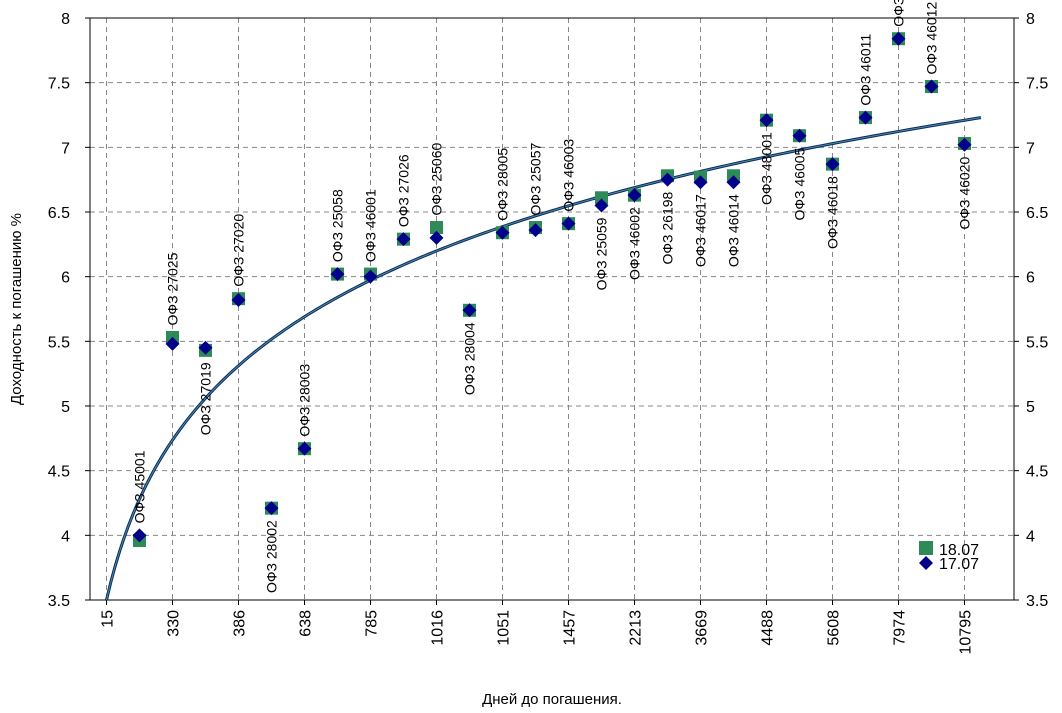 Image resolution: width=1062 pixels, height=713 pixels. What do you see at coordinates (65, 278) in the screenshot?
I see `y-tick-label-left: 6` at bounding box center [65, 278].